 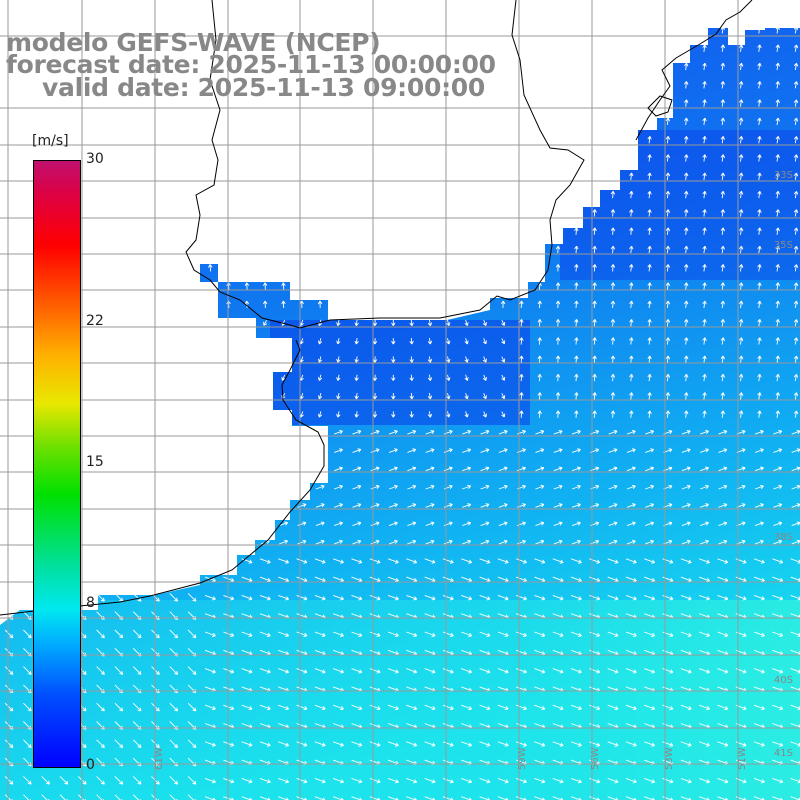 I want to click on longitude-label: 51W, so click(x=742, y=758).